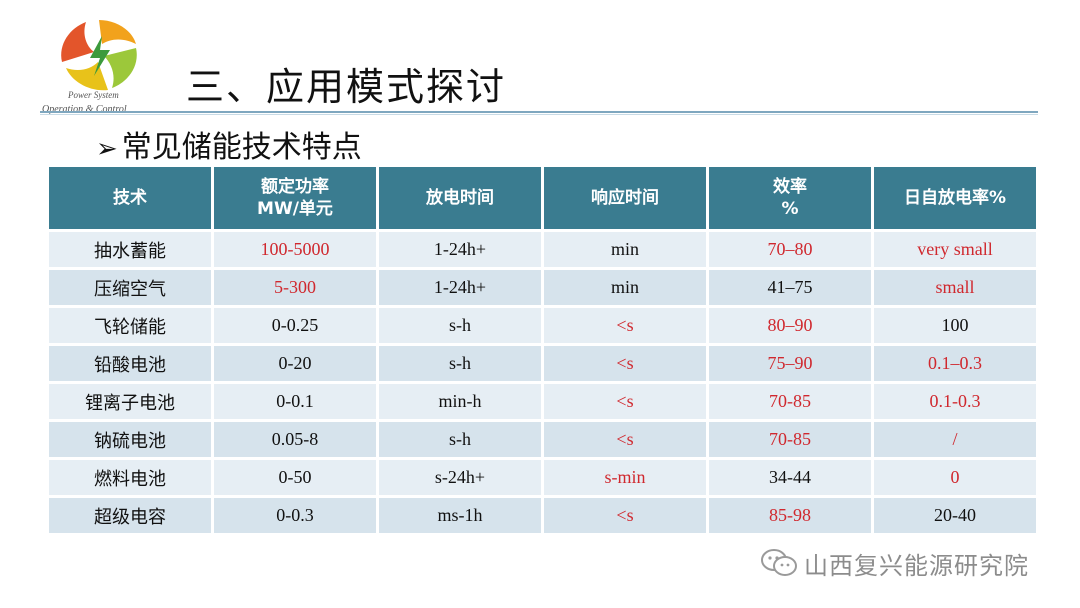 The image size is (1080, 608). Describe the element at coordinates (295, 187) in the screenshot. I see `column-header-line: 额定功率` at that location.